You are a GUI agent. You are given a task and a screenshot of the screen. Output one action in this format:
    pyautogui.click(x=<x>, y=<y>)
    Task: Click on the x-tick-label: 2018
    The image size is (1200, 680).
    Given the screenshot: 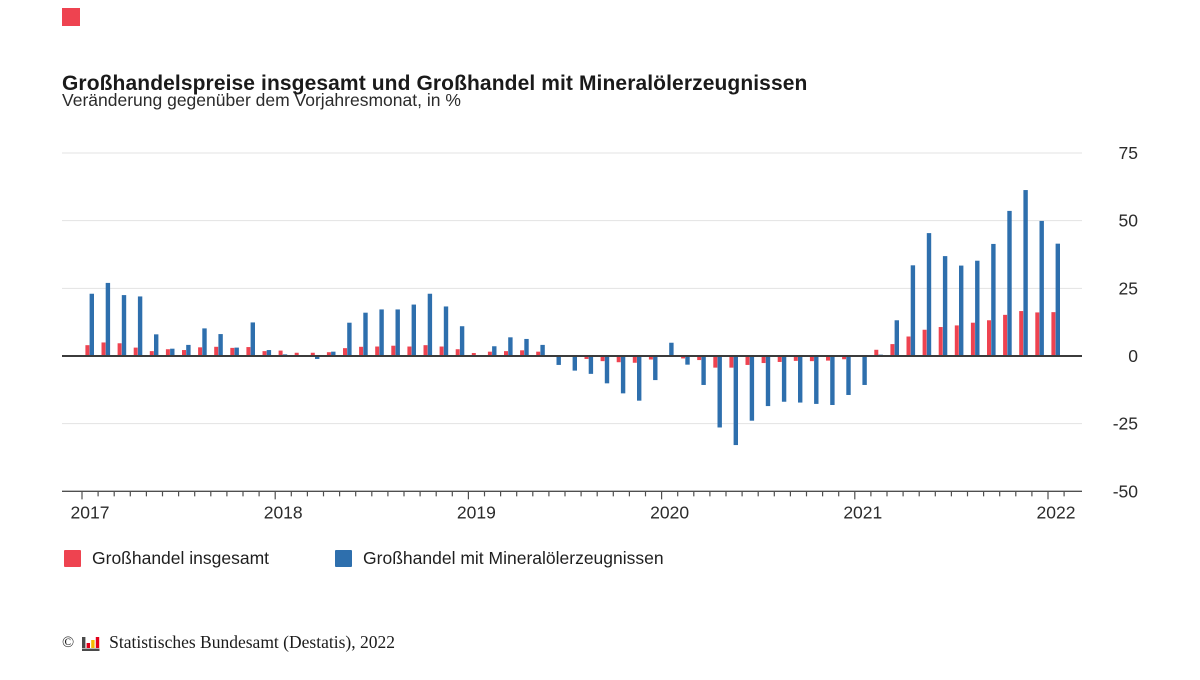 What is the action you would take?
    pyautogui.click(x=283, y=512)
    